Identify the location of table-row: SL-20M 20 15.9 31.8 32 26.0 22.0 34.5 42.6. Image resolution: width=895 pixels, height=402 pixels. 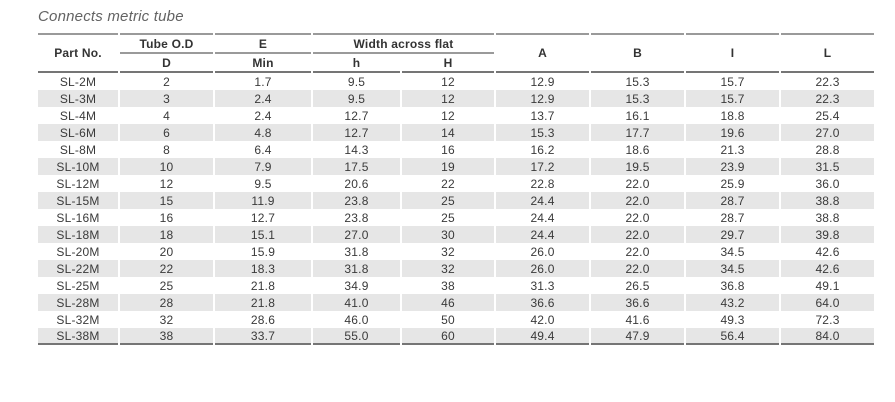
(456, 251).